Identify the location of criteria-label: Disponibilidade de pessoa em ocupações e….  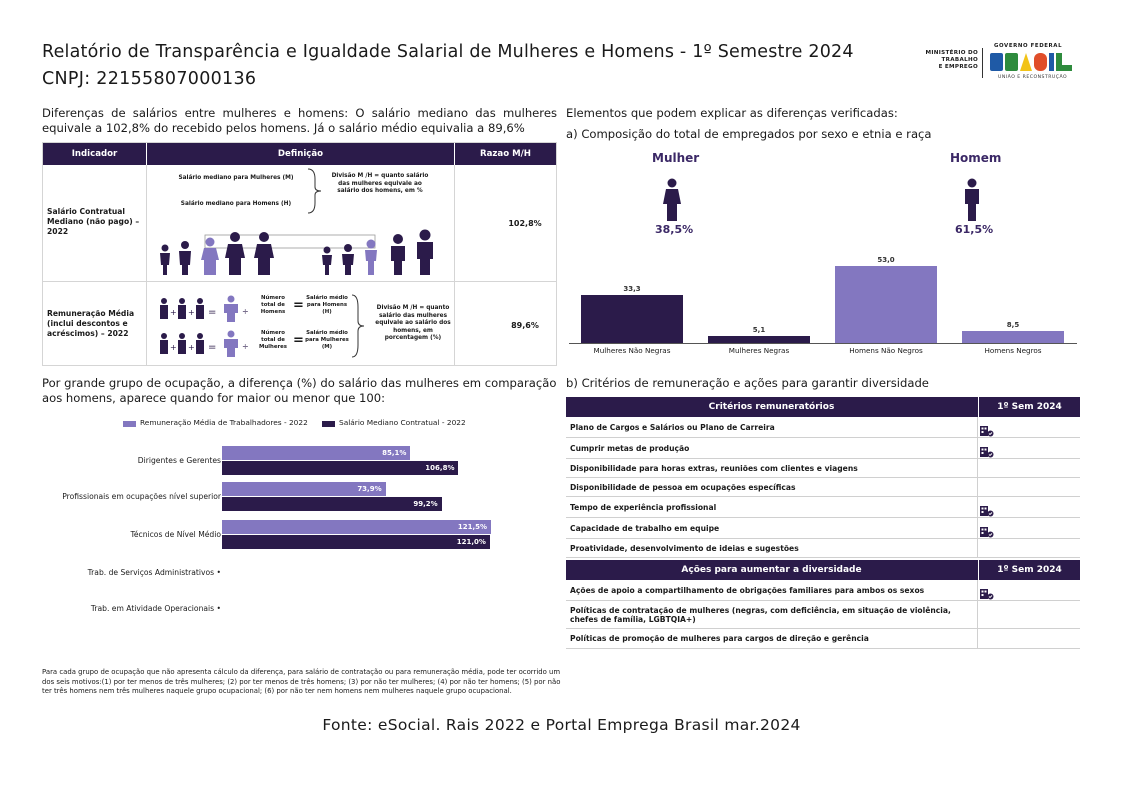
(683, 487).